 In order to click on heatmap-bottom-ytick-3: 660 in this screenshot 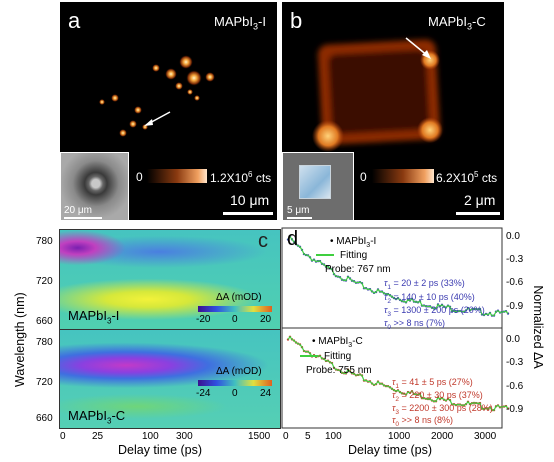, I will do `click(44, 418)`.